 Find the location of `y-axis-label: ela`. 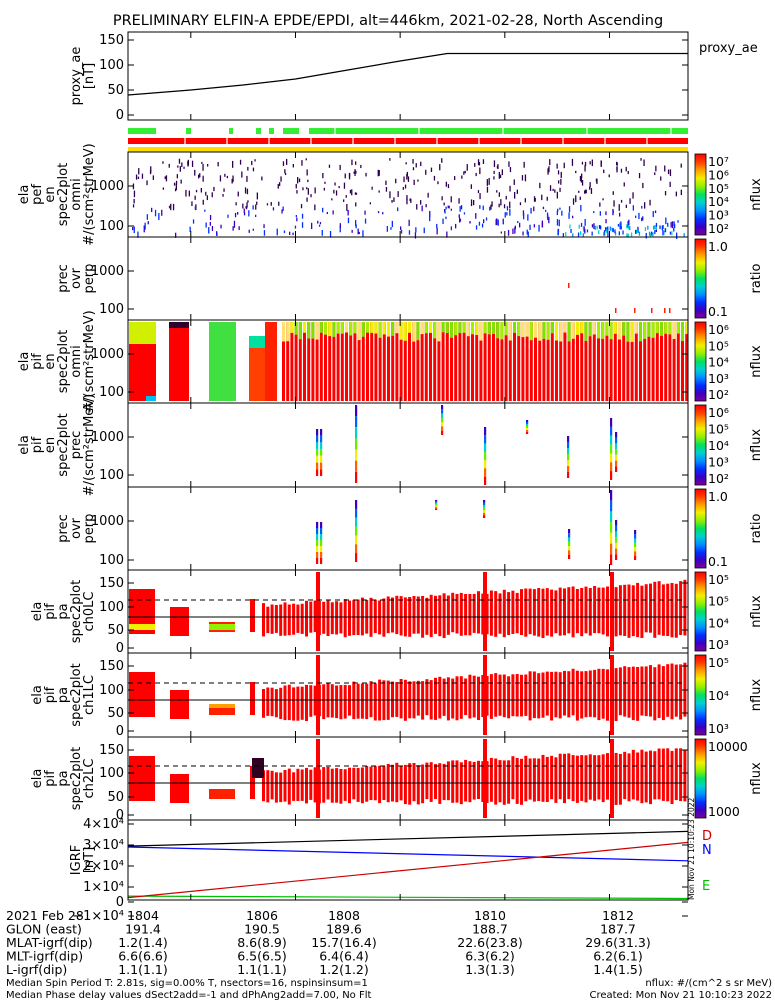

y-axis-label: ela is located at coordinates (37, 779).